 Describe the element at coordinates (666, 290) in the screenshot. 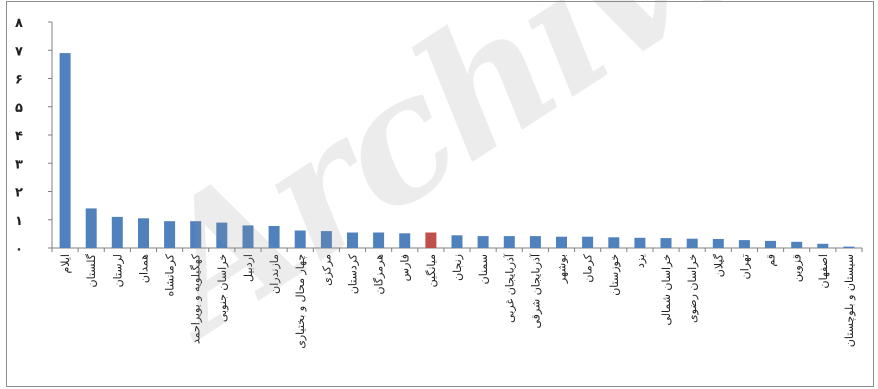

I see `x-category-label: خراسان شمالی` at that location.